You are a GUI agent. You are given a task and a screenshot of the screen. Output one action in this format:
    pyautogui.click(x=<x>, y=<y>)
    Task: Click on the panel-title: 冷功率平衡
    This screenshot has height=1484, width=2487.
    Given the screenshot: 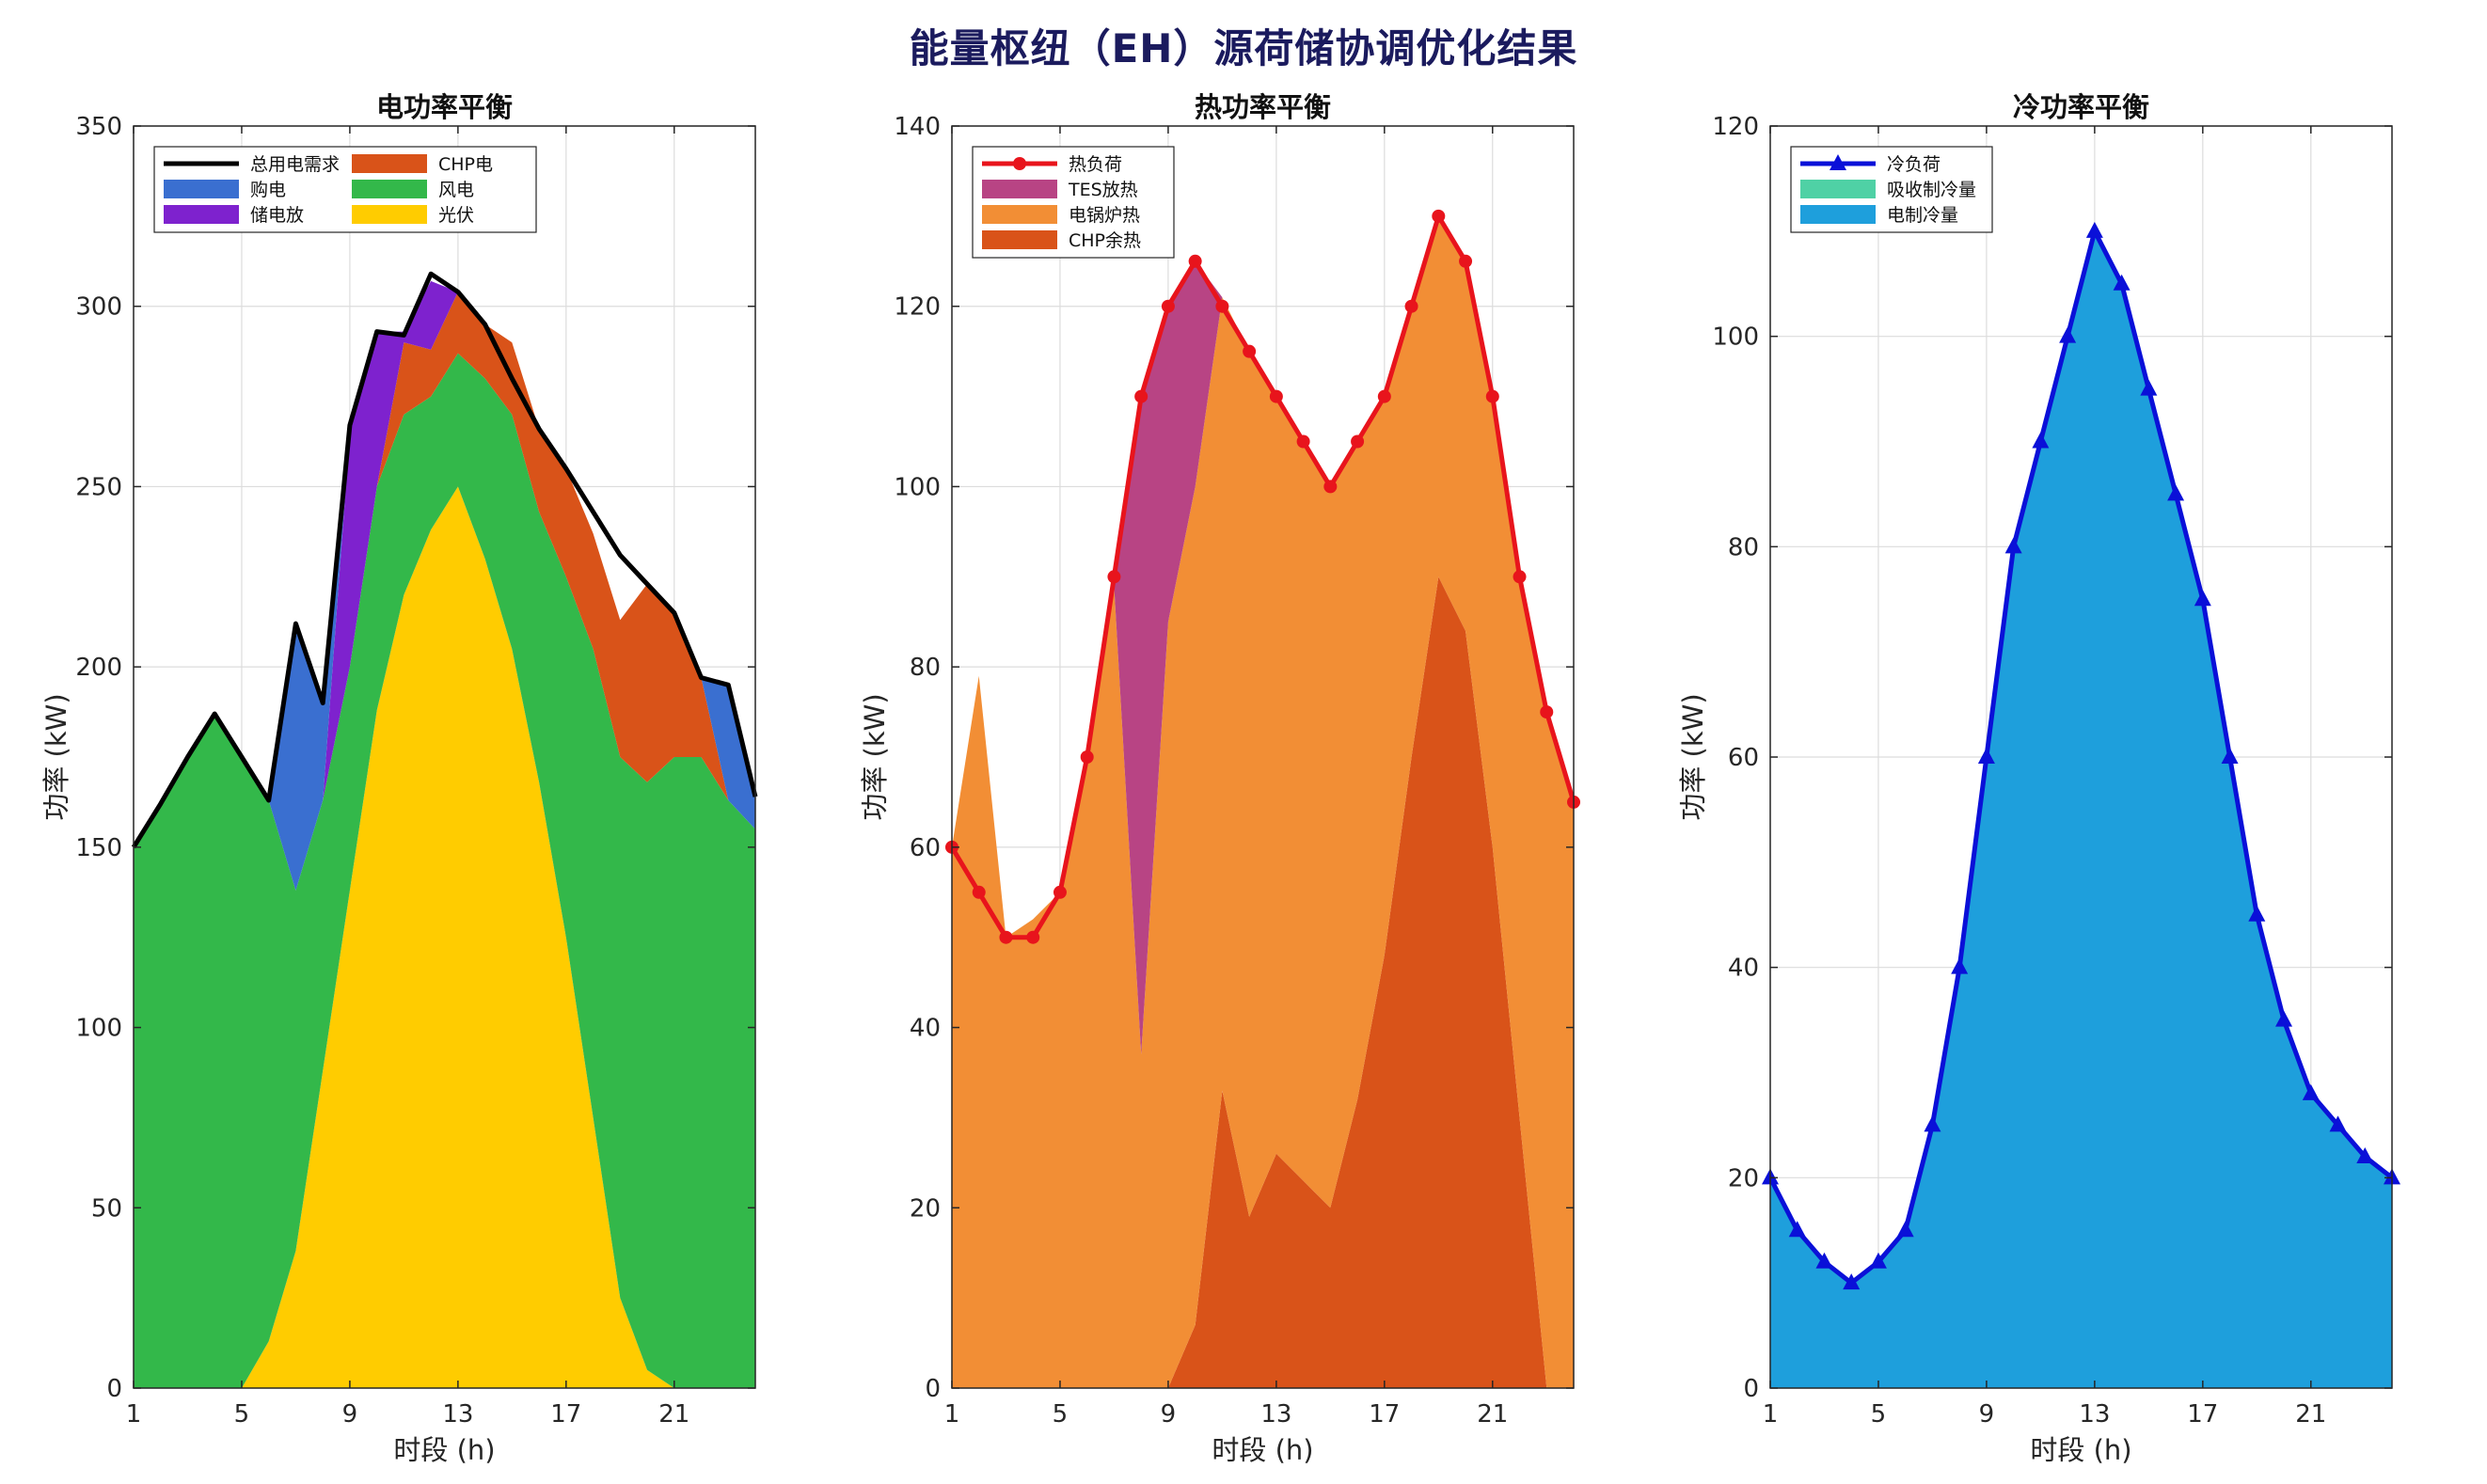 What is the action you would take?
    pyautogui.click(x=2081, y=107)
    